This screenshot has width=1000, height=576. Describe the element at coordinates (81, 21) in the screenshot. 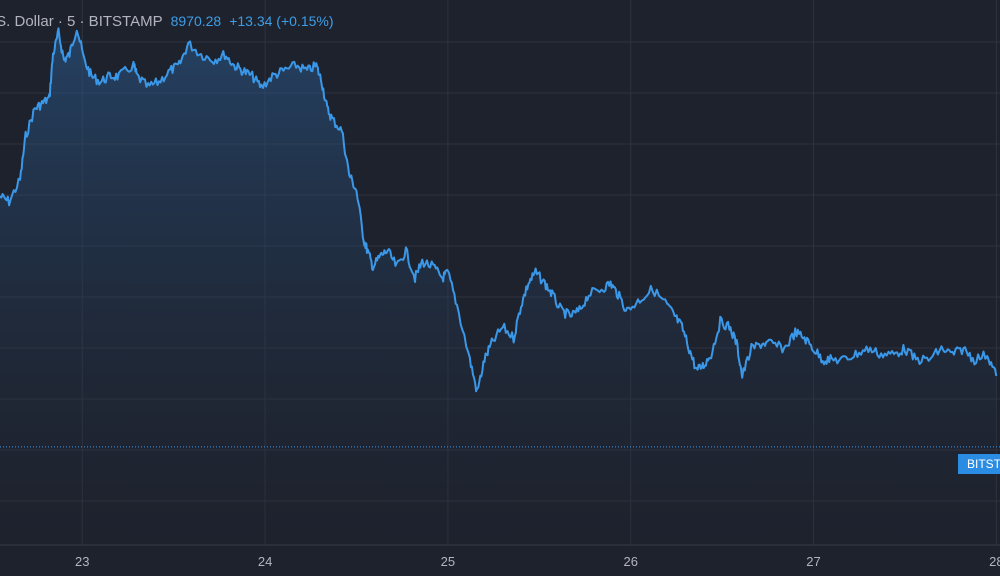

I see `symbol-title: .S. Dollar · 5 · BITSTAMP` at that location.